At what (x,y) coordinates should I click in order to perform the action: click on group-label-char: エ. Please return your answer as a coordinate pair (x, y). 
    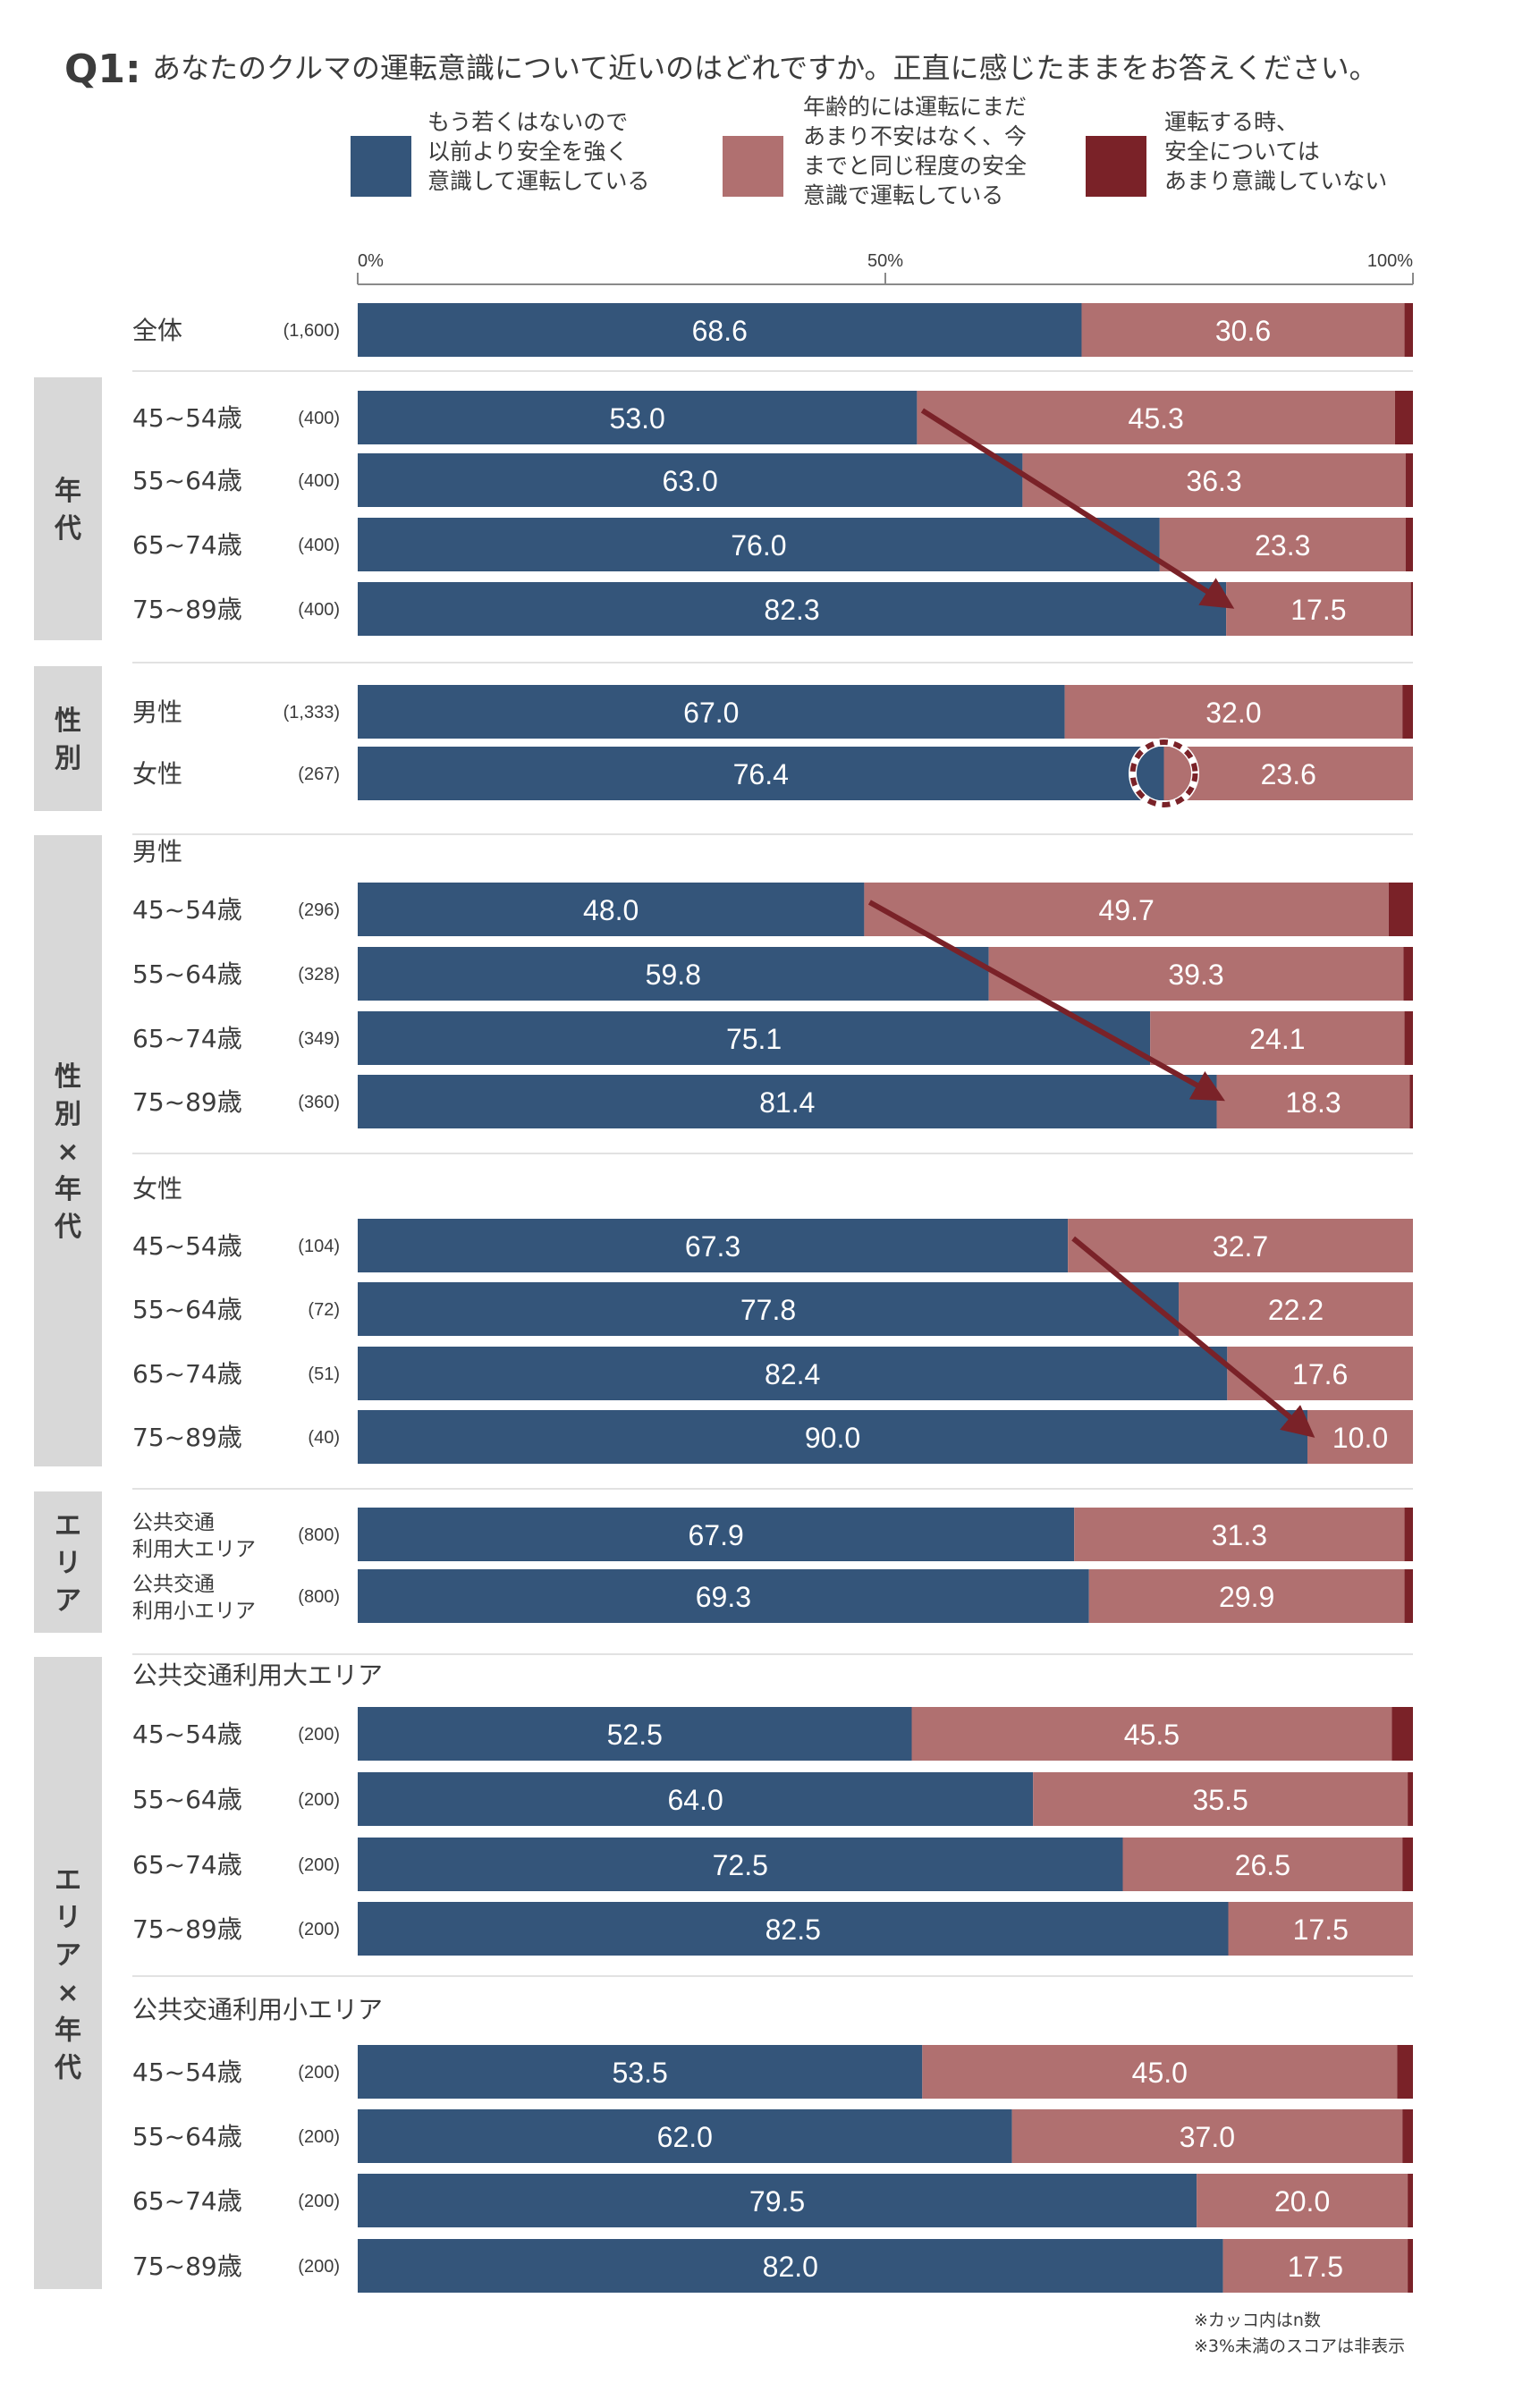
    Looking at the image, I should click on (68, 1526).